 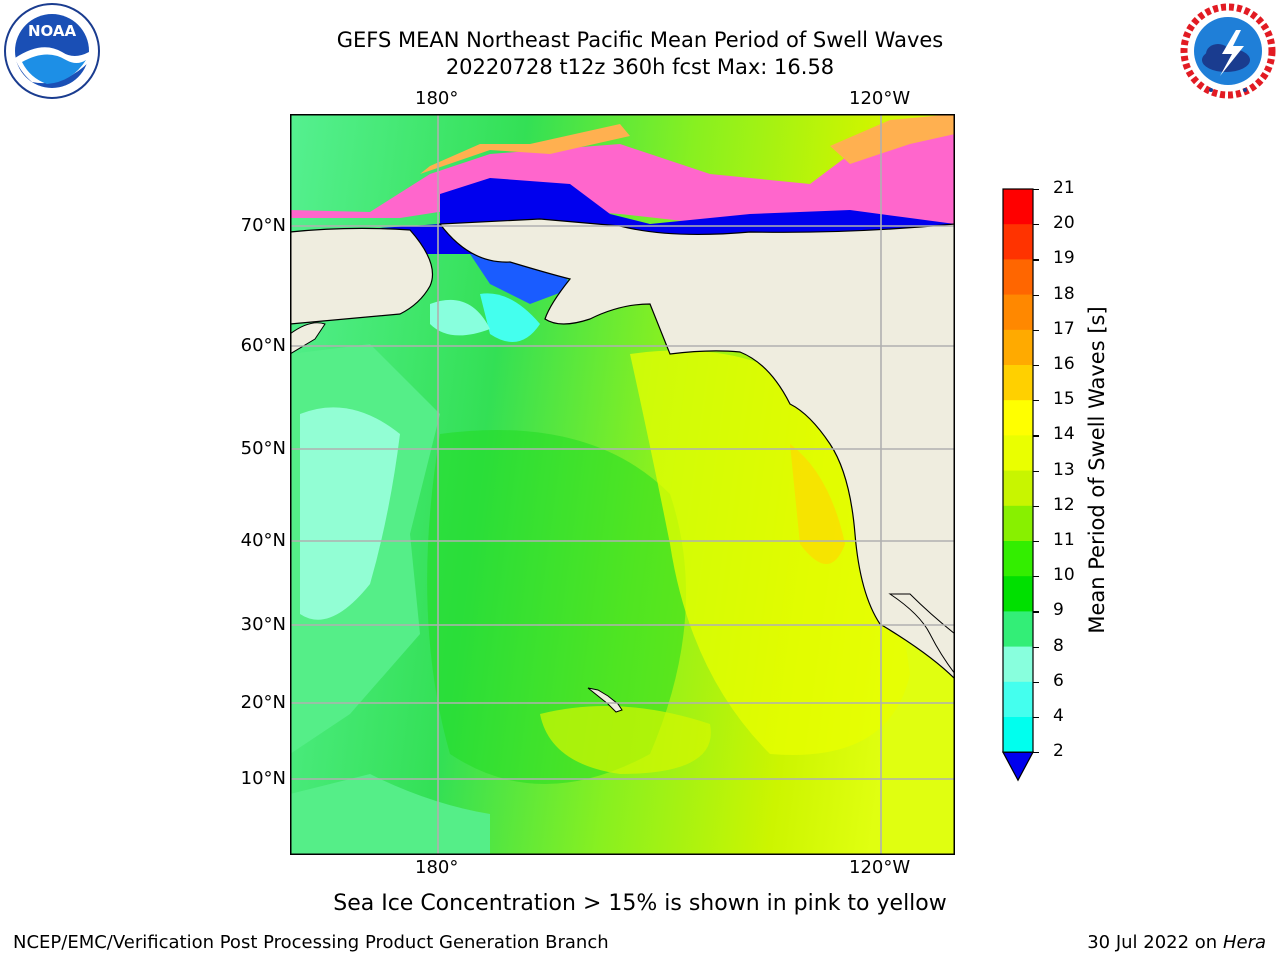 I want to click on colorbar-axis-label: Mean Period of Swell Waves [s], so click(x=1097, y=470).